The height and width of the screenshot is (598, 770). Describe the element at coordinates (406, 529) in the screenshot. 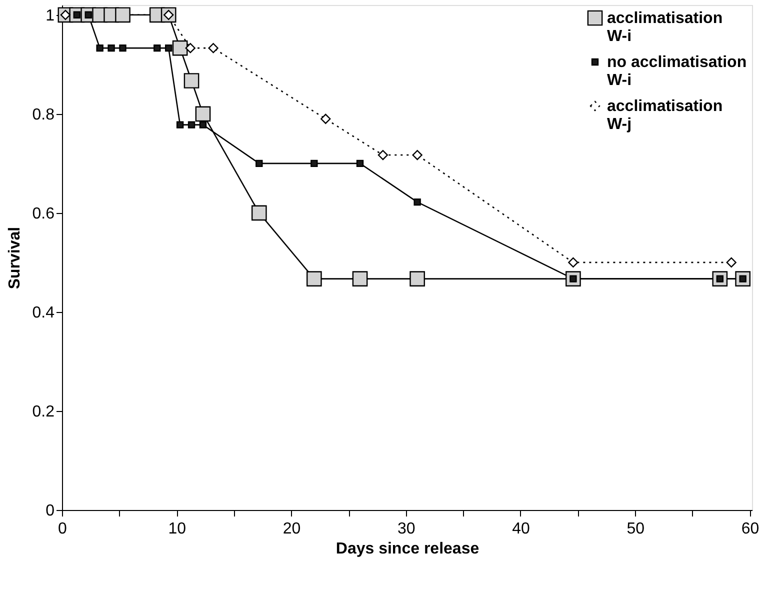

I see `x-tick-label: 30` at that location.